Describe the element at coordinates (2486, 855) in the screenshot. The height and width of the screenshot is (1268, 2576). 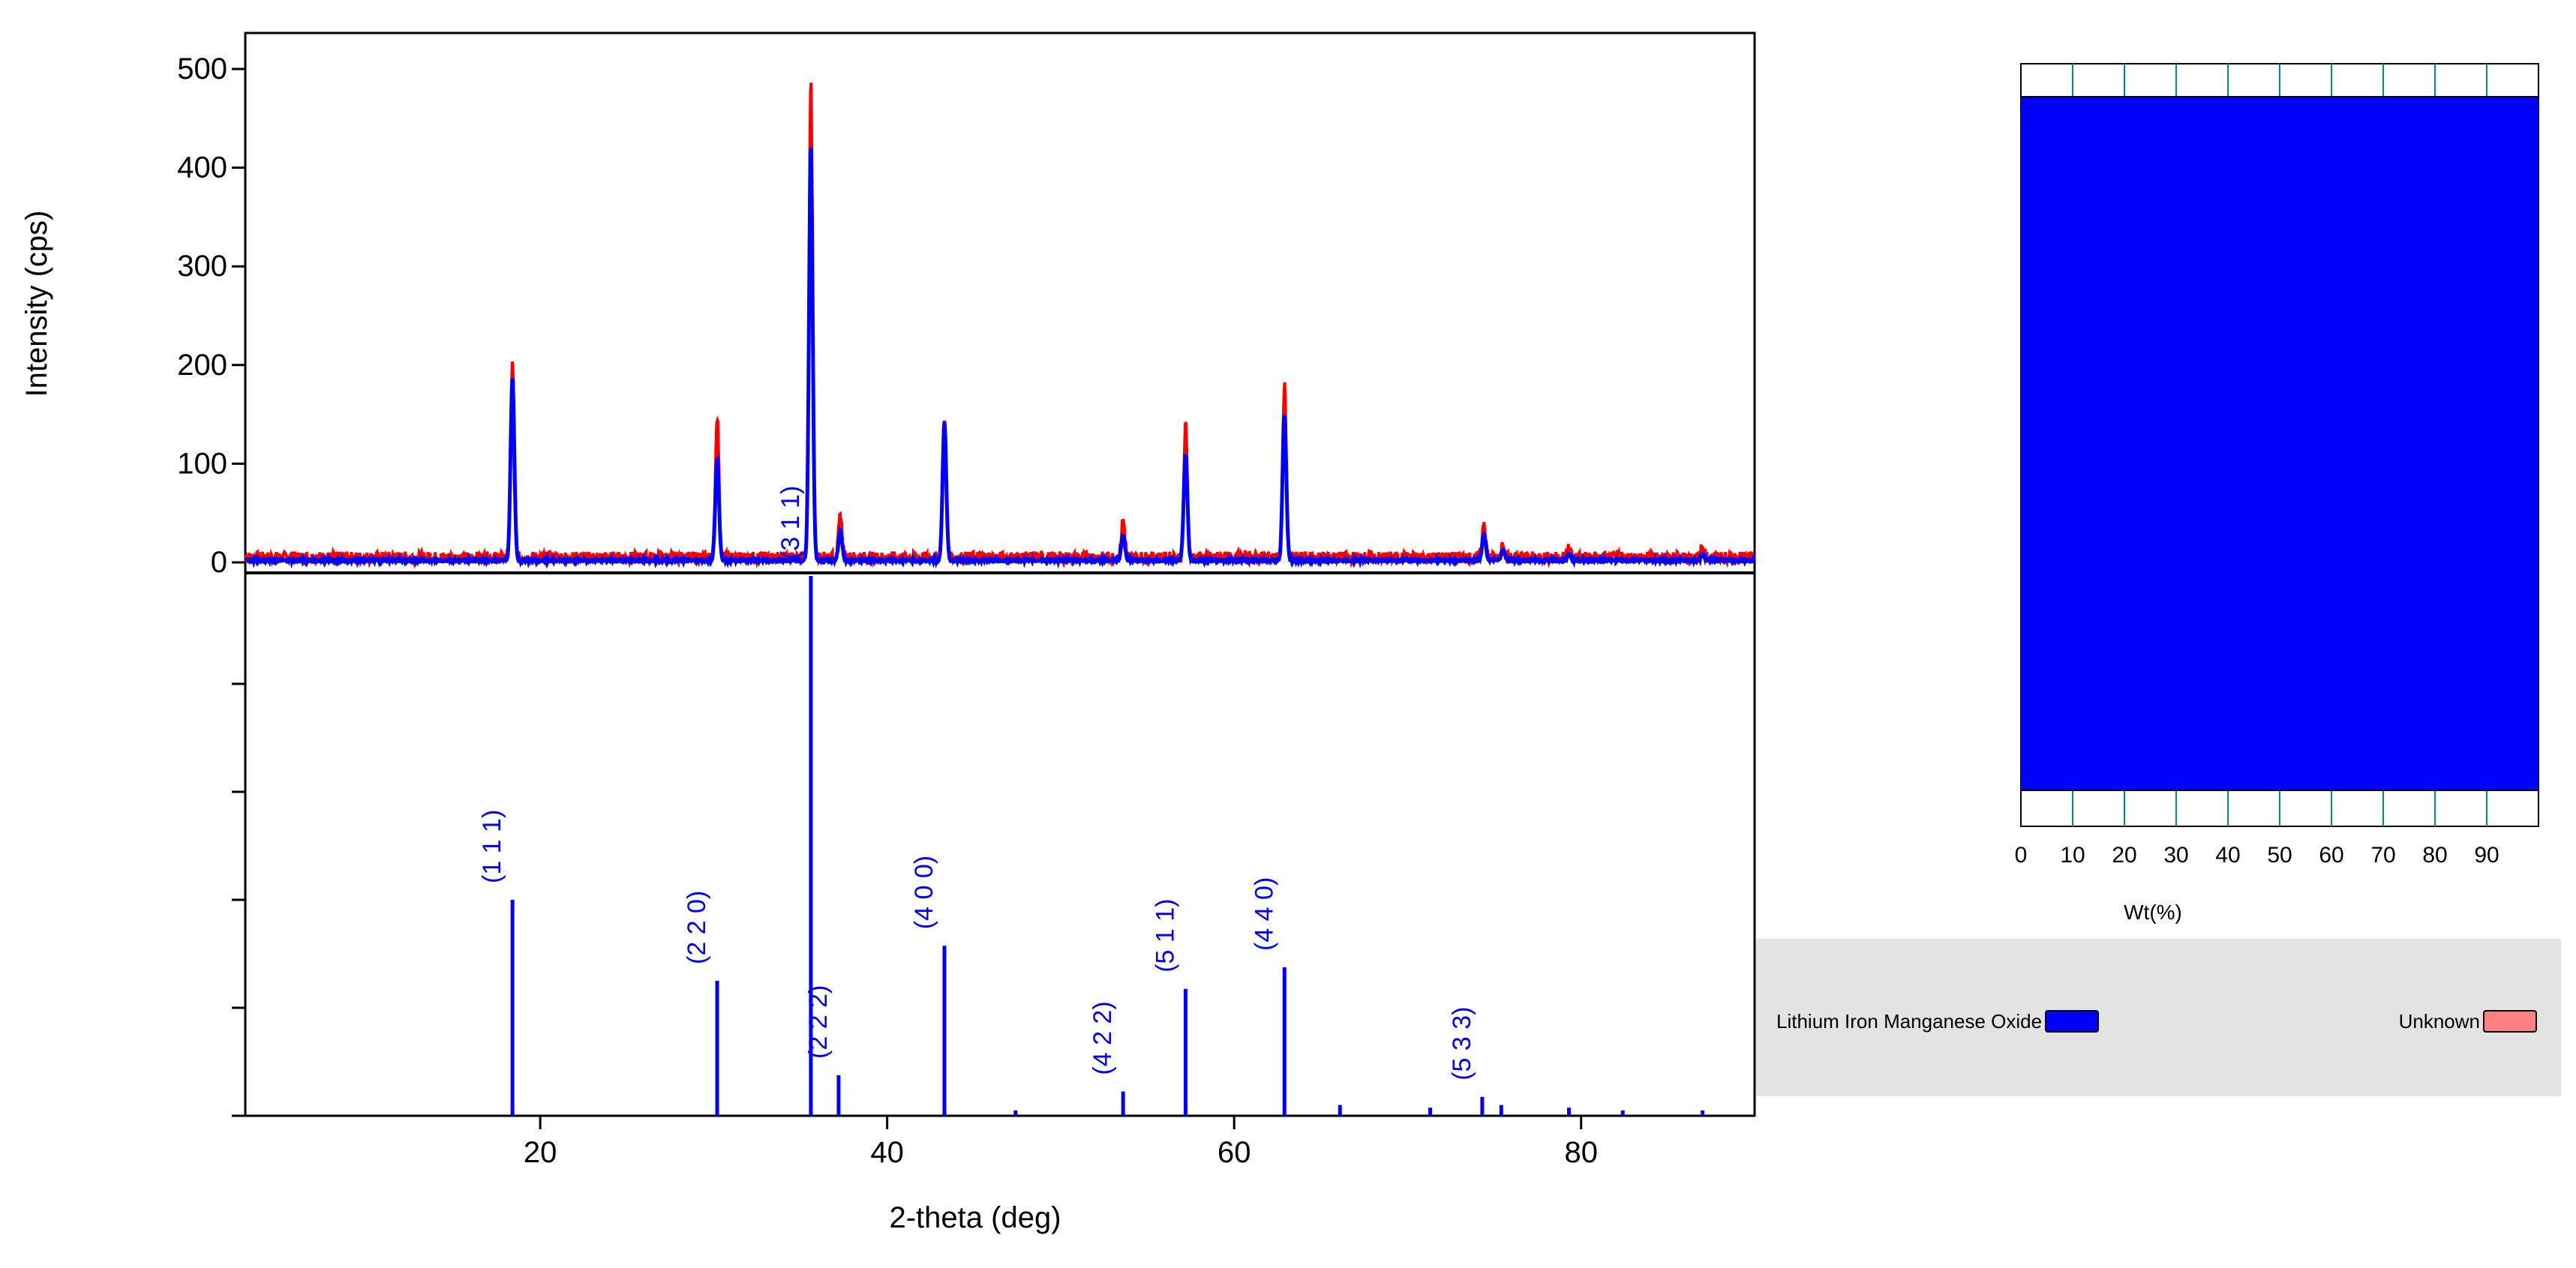
I see `phase-x-tick-label: 90` at that location.